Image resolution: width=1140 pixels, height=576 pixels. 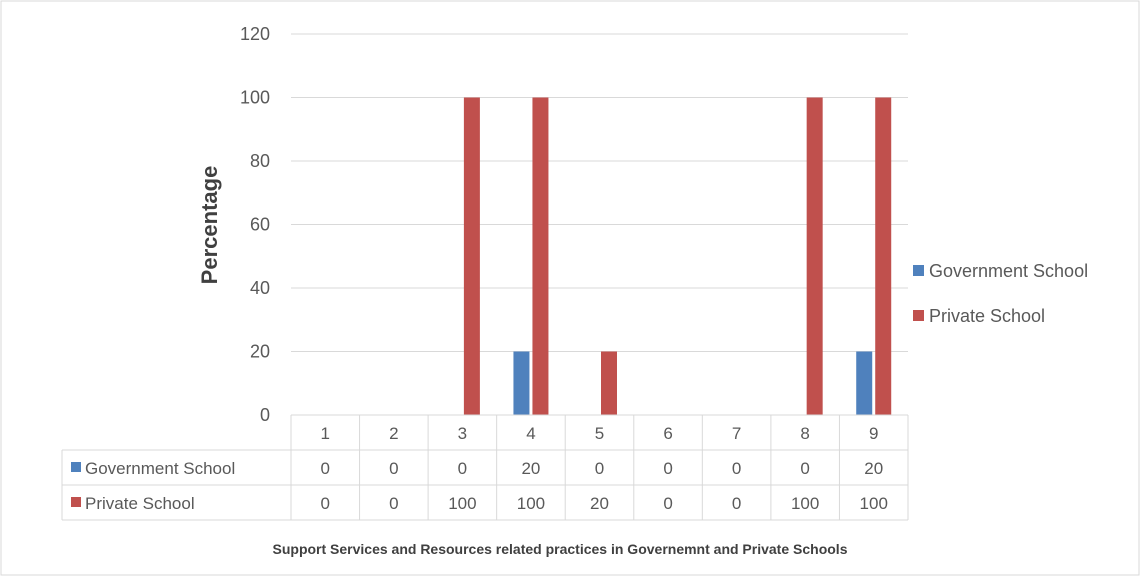 What do you see at coordinates (260, 288) in the screenshot?
I see `y-tick-label: 40` at bounding box center [260, 288].